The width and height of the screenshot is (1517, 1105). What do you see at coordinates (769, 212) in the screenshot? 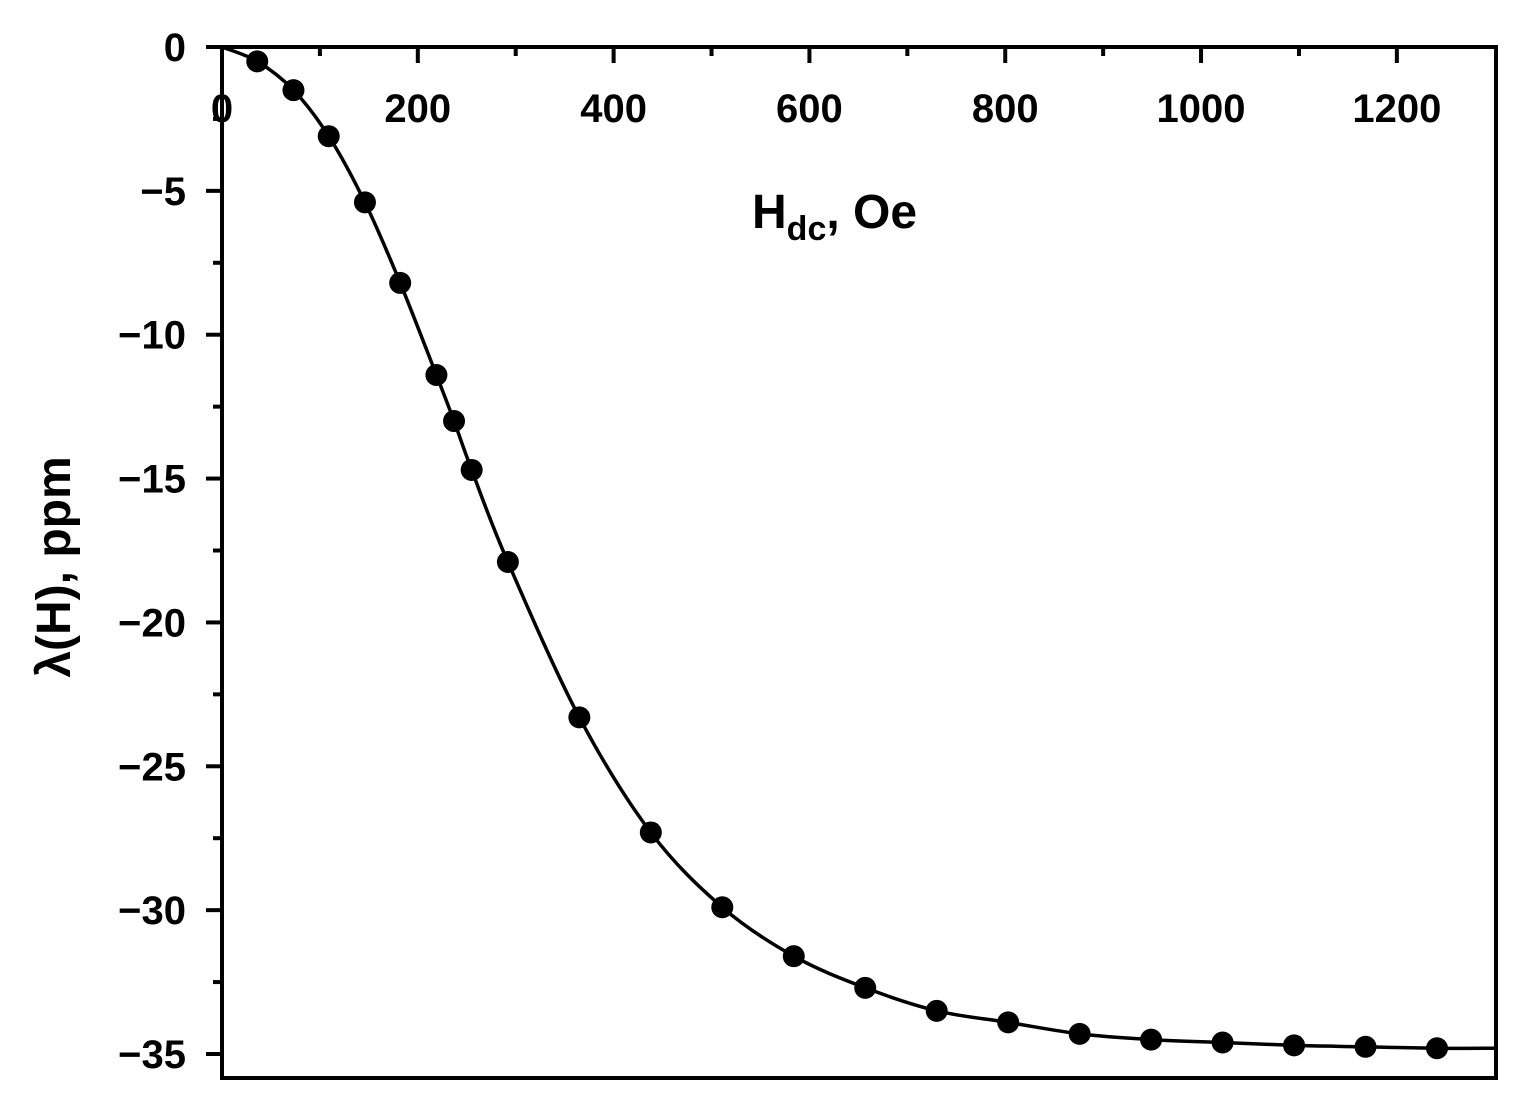
I see `x-axis-title-main: H` at bounding box center [769, 212].